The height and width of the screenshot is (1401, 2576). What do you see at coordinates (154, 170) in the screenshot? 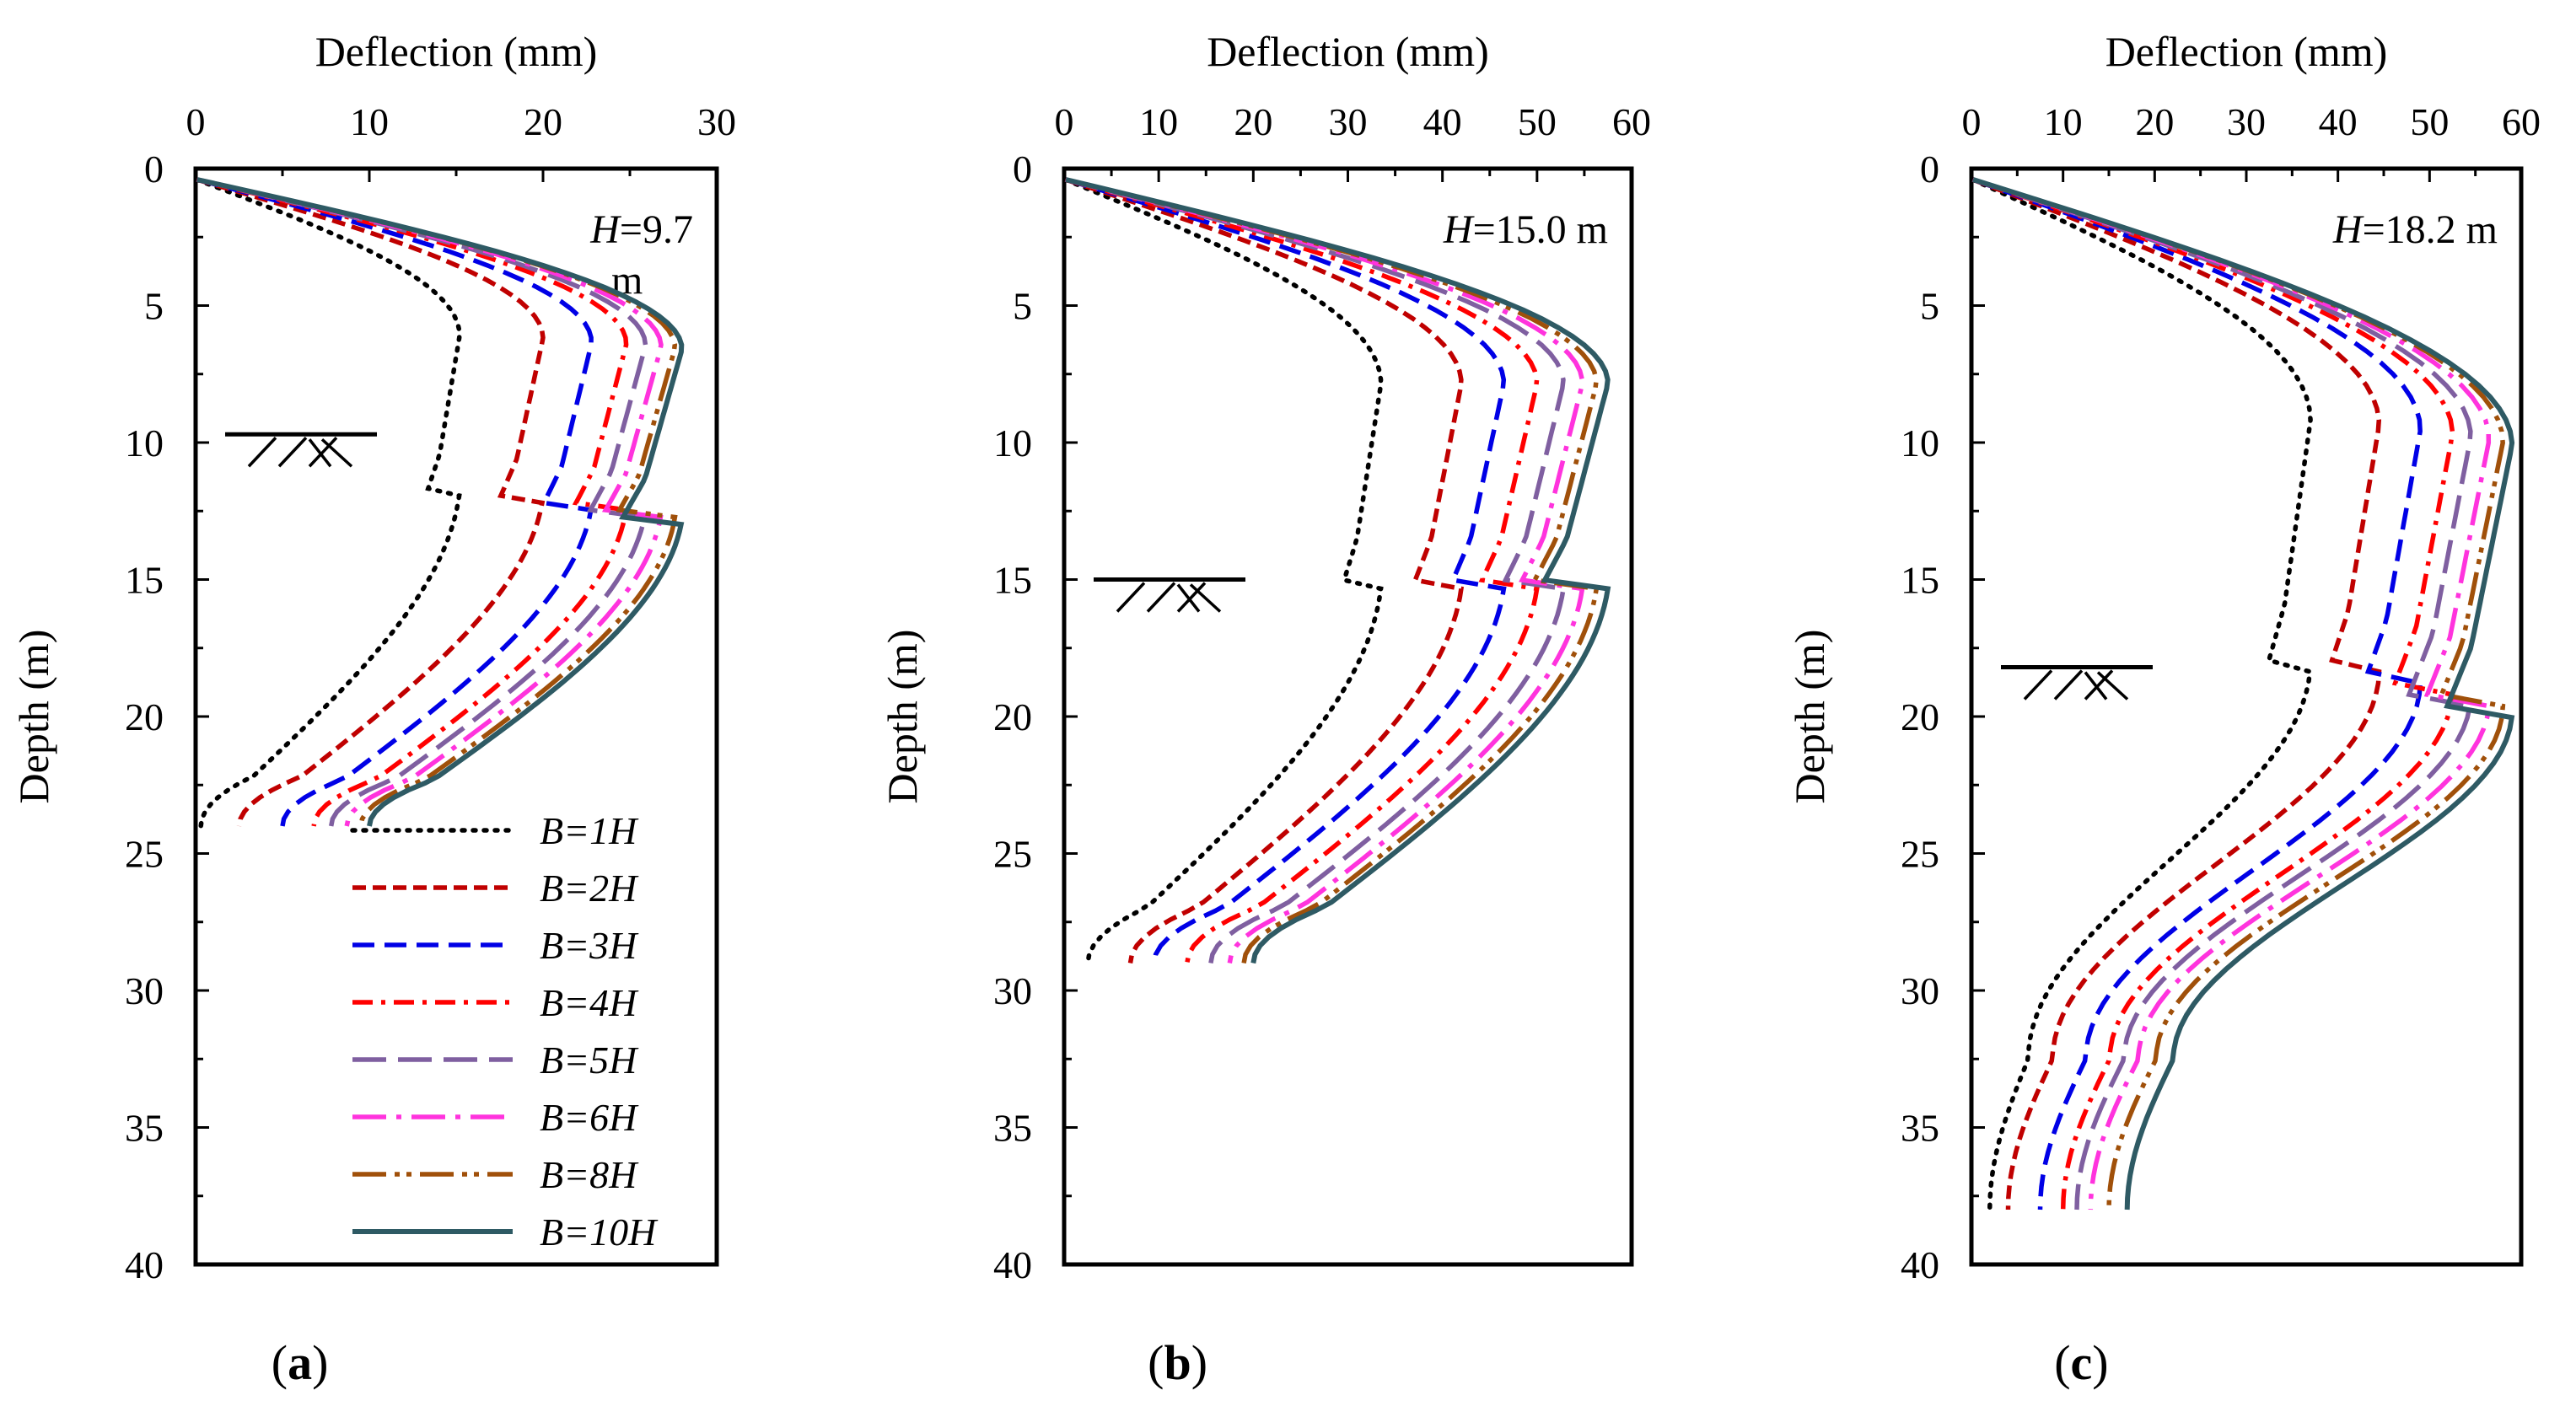
I see `y-tick-label-a-0: 0` at bounding box center [154, 170].